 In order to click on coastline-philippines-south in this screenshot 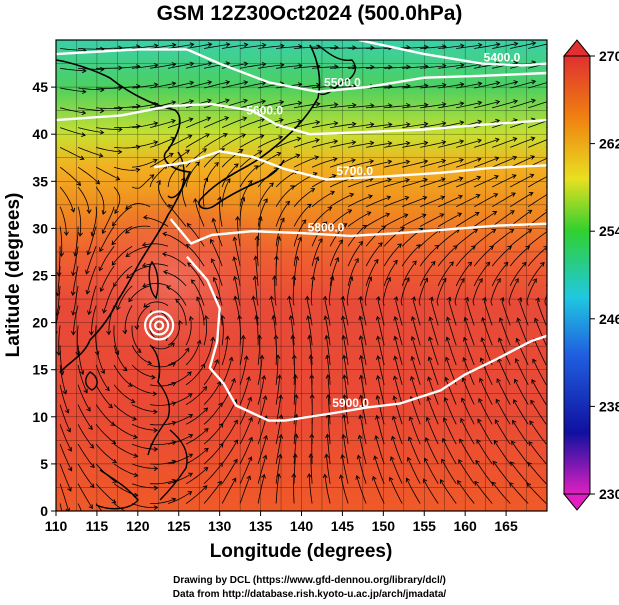, I will do `click(173, 465)`.